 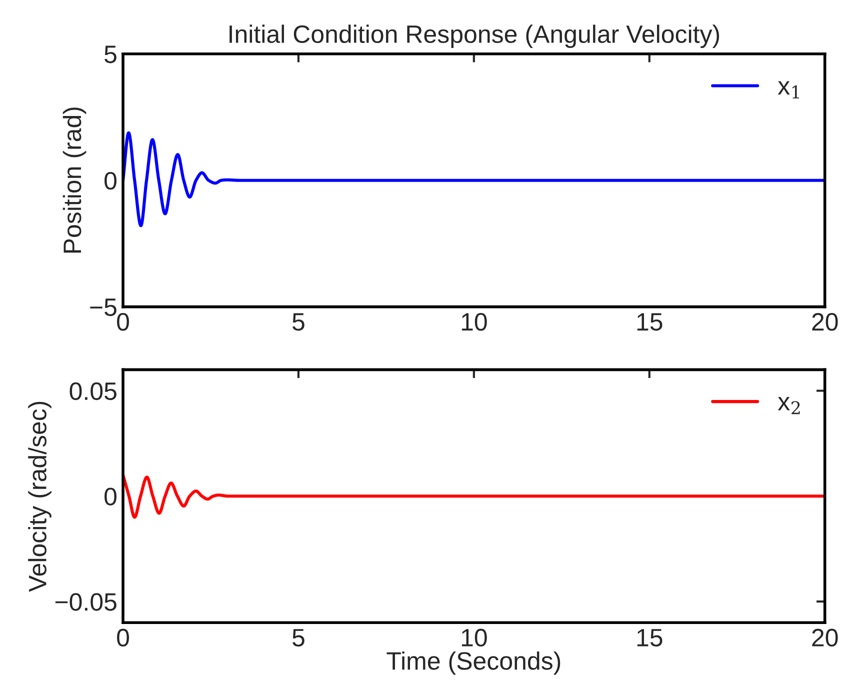 What do you see at coordinates (74, 180) in the screenshot?
I see `y-axis-title: Position (rad)` at bounding box center [74, 180].